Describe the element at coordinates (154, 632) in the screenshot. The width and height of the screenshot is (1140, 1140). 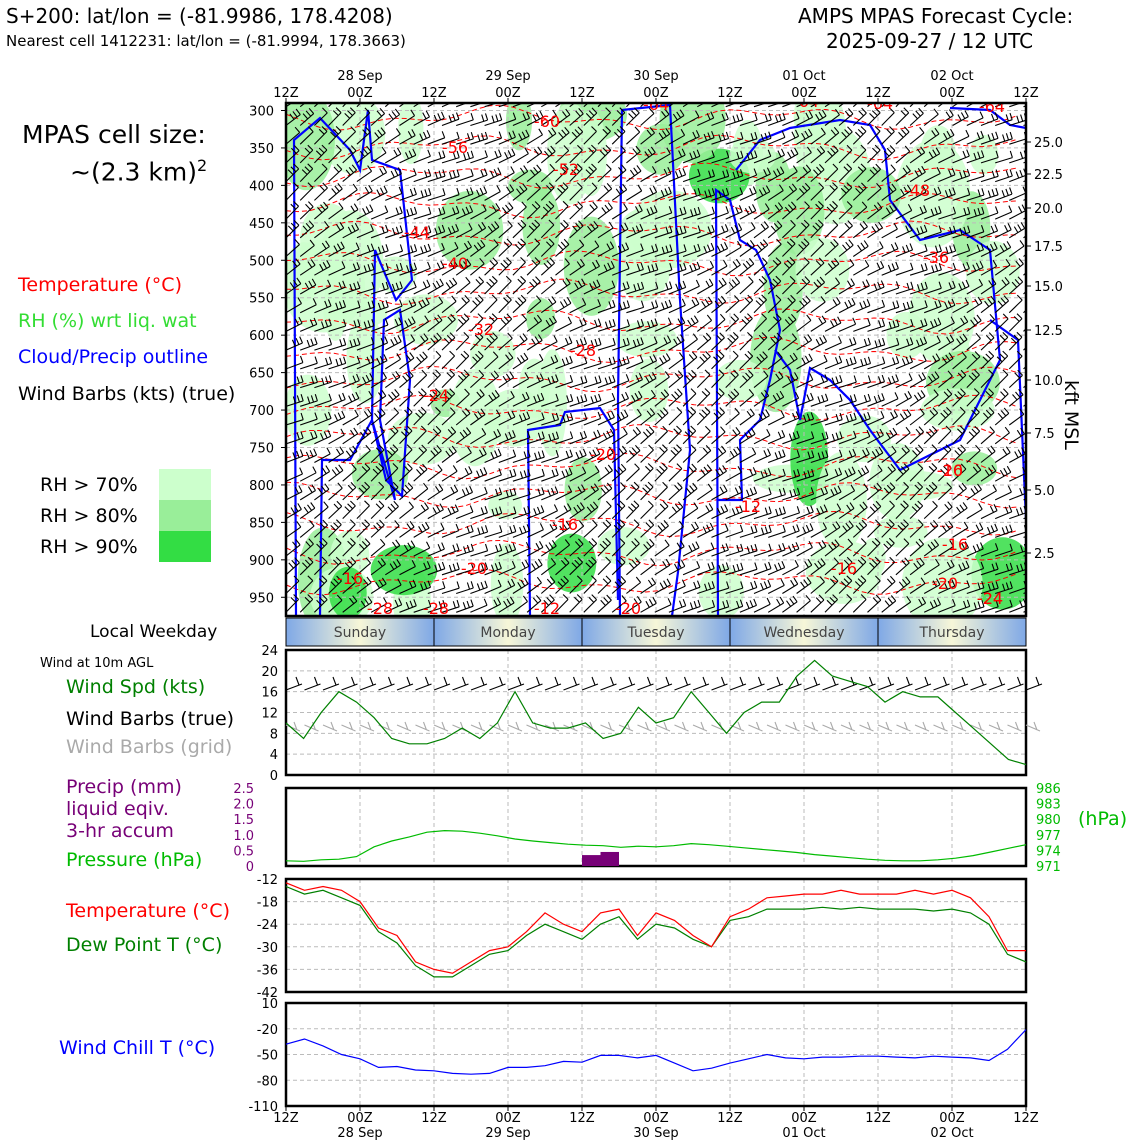
I see `weekday-title: Local Weekday` at that location.